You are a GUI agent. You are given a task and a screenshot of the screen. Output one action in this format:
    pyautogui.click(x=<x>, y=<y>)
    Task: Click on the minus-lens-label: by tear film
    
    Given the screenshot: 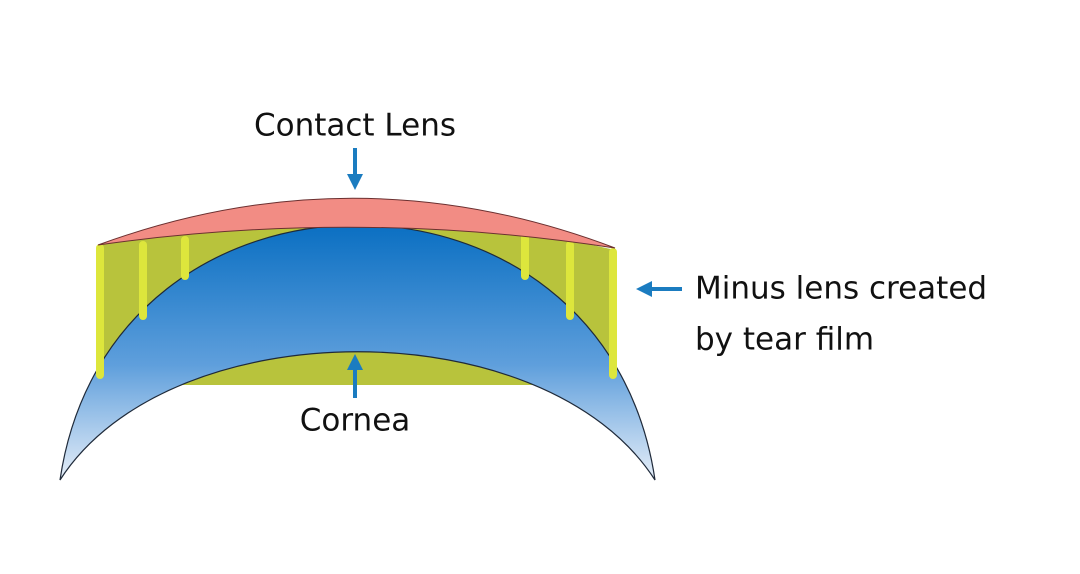 What is the action you would take?
    pyautogui.click(x=784, y=340)
    